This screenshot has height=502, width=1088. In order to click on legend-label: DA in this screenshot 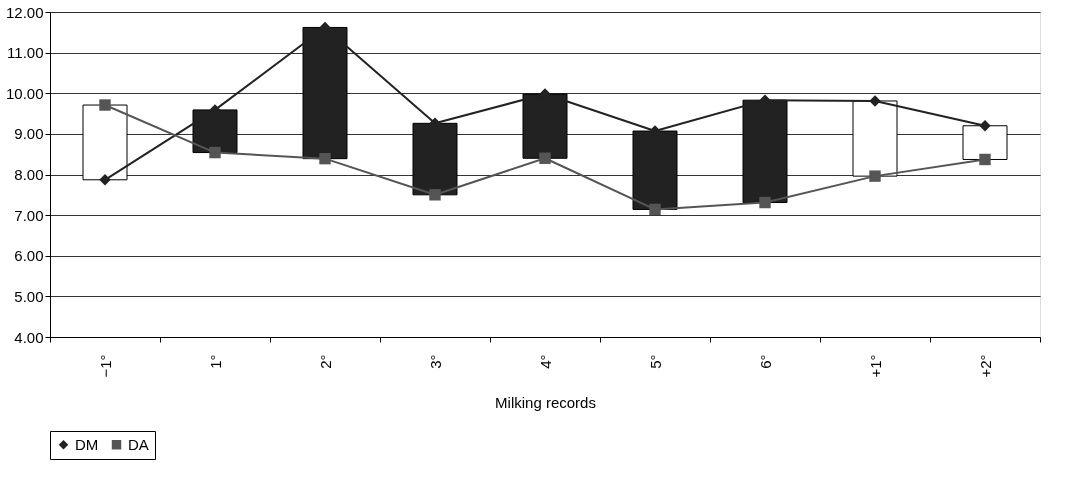, I will do `click(138, 444)`.